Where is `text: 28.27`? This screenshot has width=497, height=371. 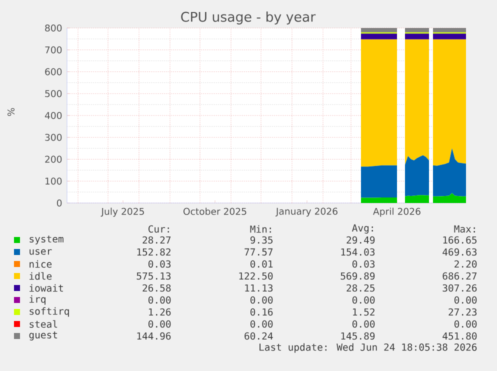 text: 28.27 is located at coordinates (156, 240).